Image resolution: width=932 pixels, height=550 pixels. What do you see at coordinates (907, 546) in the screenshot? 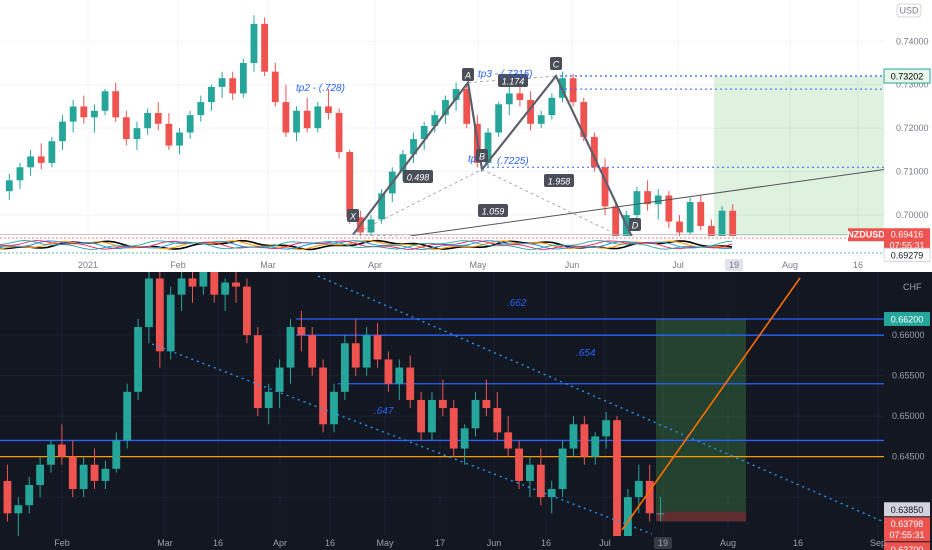
I see `stop-price-bg` at bounding box center [907, 546].